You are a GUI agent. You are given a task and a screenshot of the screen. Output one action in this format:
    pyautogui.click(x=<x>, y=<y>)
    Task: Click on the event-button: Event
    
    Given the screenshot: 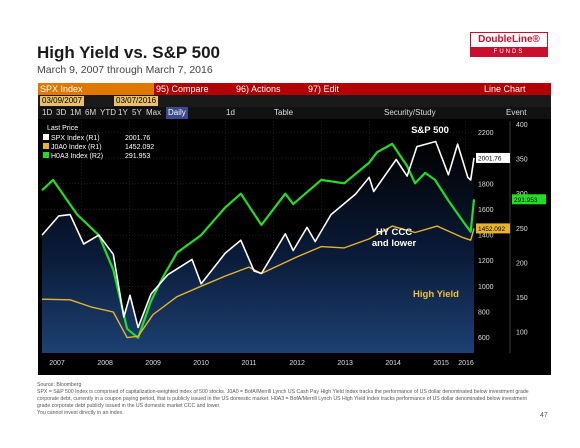 What is the action you would take?
    pyautogui.click(x=516, y=112)
    